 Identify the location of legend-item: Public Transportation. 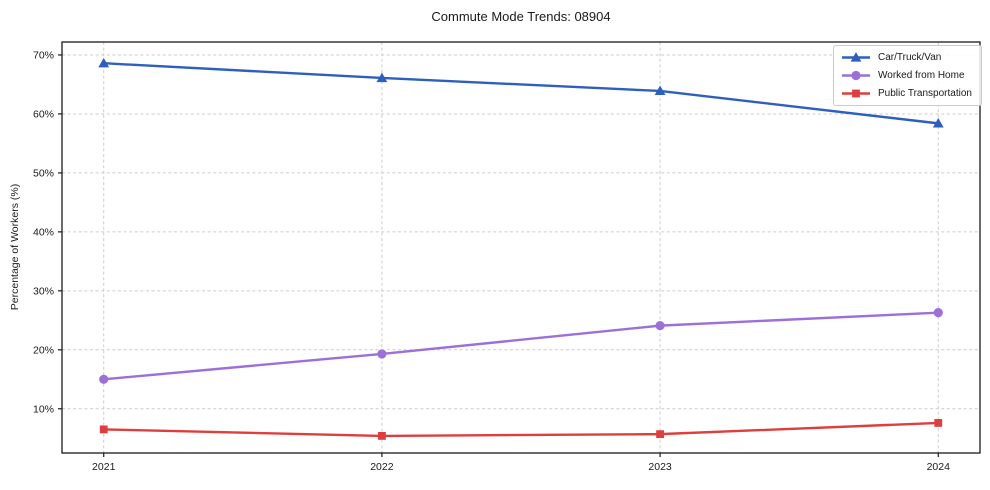
(906, 93).